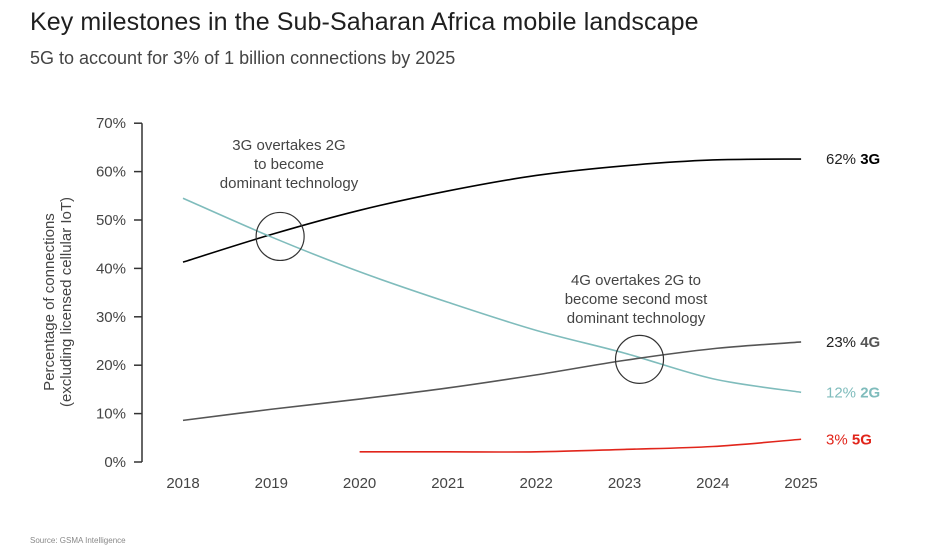 The width and height of the screenshot is (936, 545). What do you see at coordinates (49, 302) in the screenshot?
I see `y-axis-label-line1: Percentage of connections` at bounding box center [49, 302].